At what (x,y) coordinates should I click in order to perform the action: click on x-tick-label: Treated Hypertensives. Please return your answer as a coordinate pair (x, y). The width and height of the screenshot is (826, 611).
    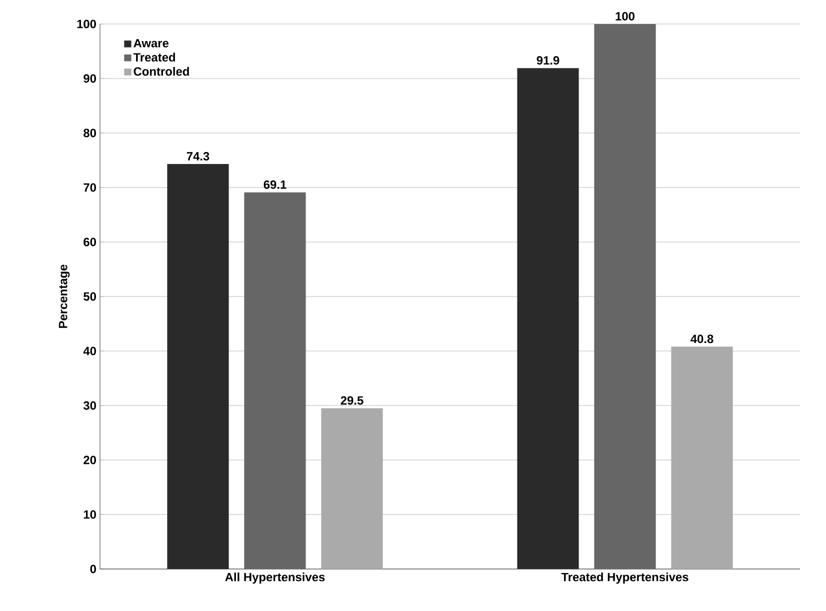
    Looking at the image, I should click on (624, 578).